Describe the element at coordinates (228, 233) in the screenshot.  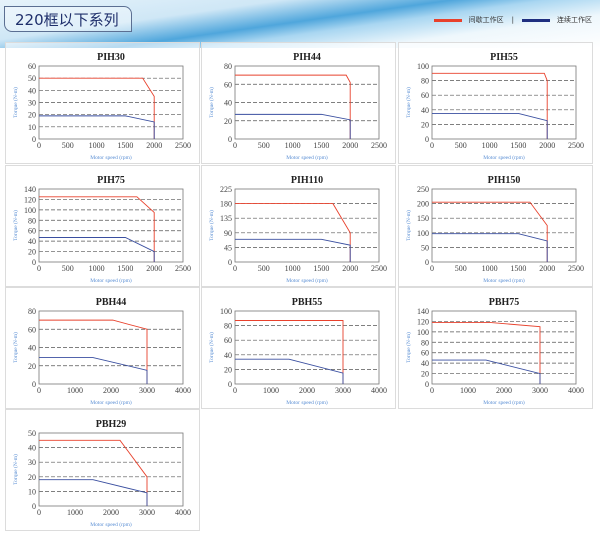
I see `y-tick-label: 90` at that location.